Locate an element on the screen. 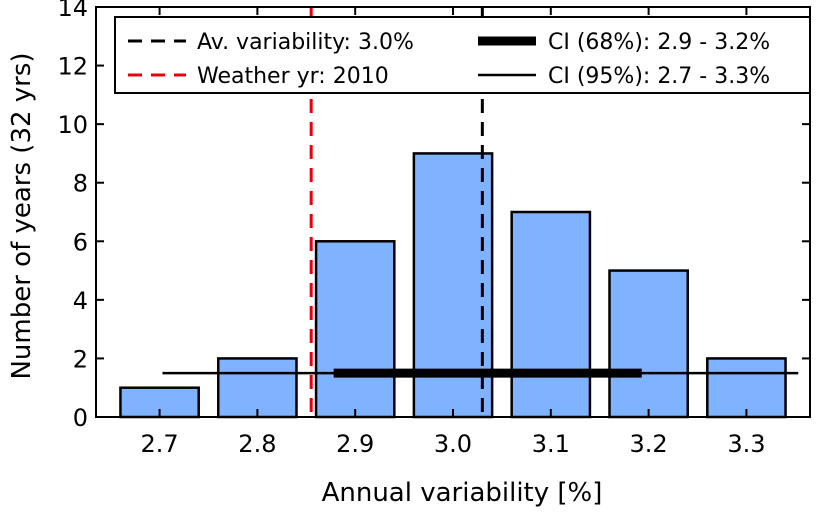 Image resolution: width=830 pixels, height=513 pixels. legend-box is located at coordinates (462, 55).